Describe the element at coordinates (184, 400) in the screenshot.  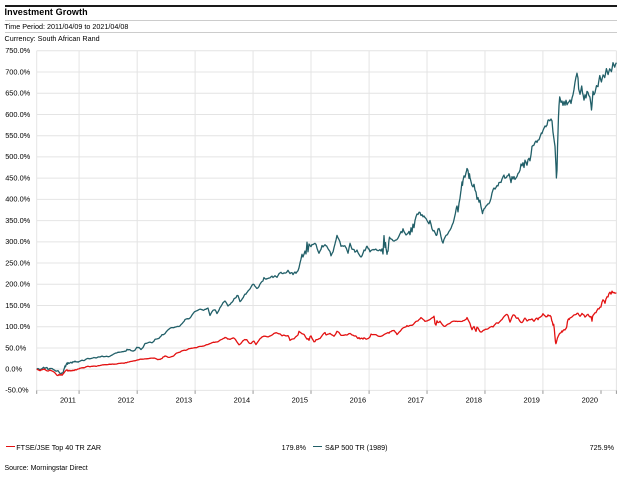
I see `svg-text: 2013` at that location.